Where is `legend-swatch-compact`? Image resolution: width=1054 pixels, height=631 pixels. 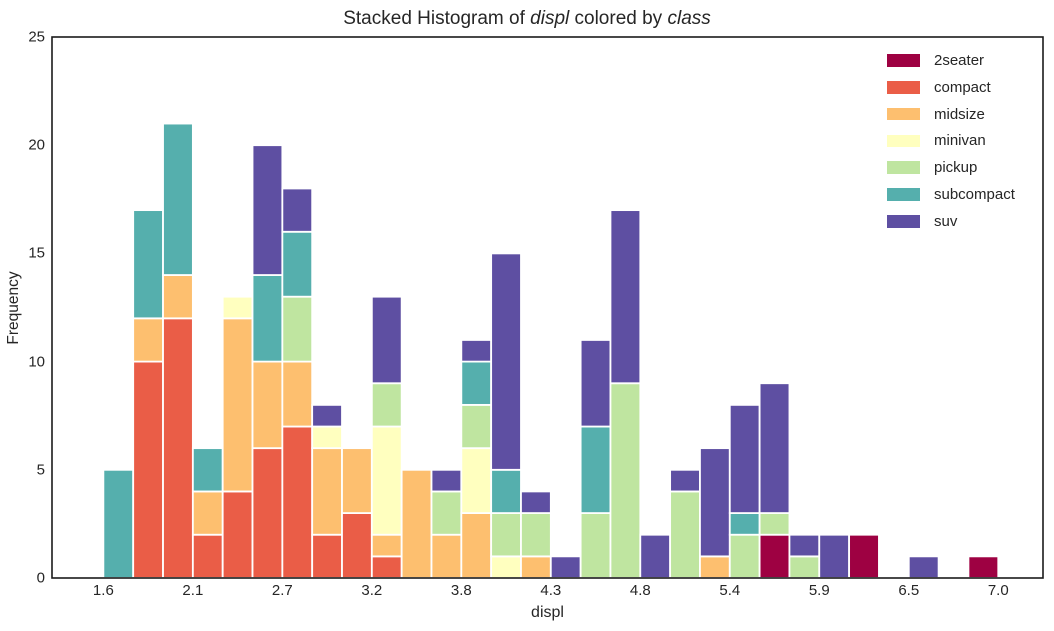
legend-swatch-compact is located at coordinates (903, 87).